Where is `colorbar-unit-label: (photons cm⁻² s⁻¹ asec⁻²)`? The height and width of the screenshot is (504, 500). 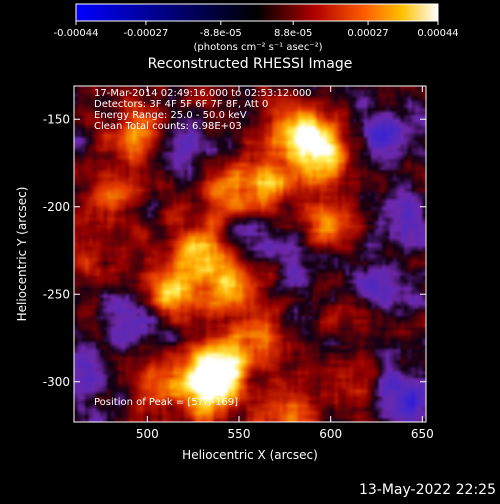 colorbar-unit-label: (photons cm⁻² s⁻¹ asec⁻²) is located at coordinates (257, 47).